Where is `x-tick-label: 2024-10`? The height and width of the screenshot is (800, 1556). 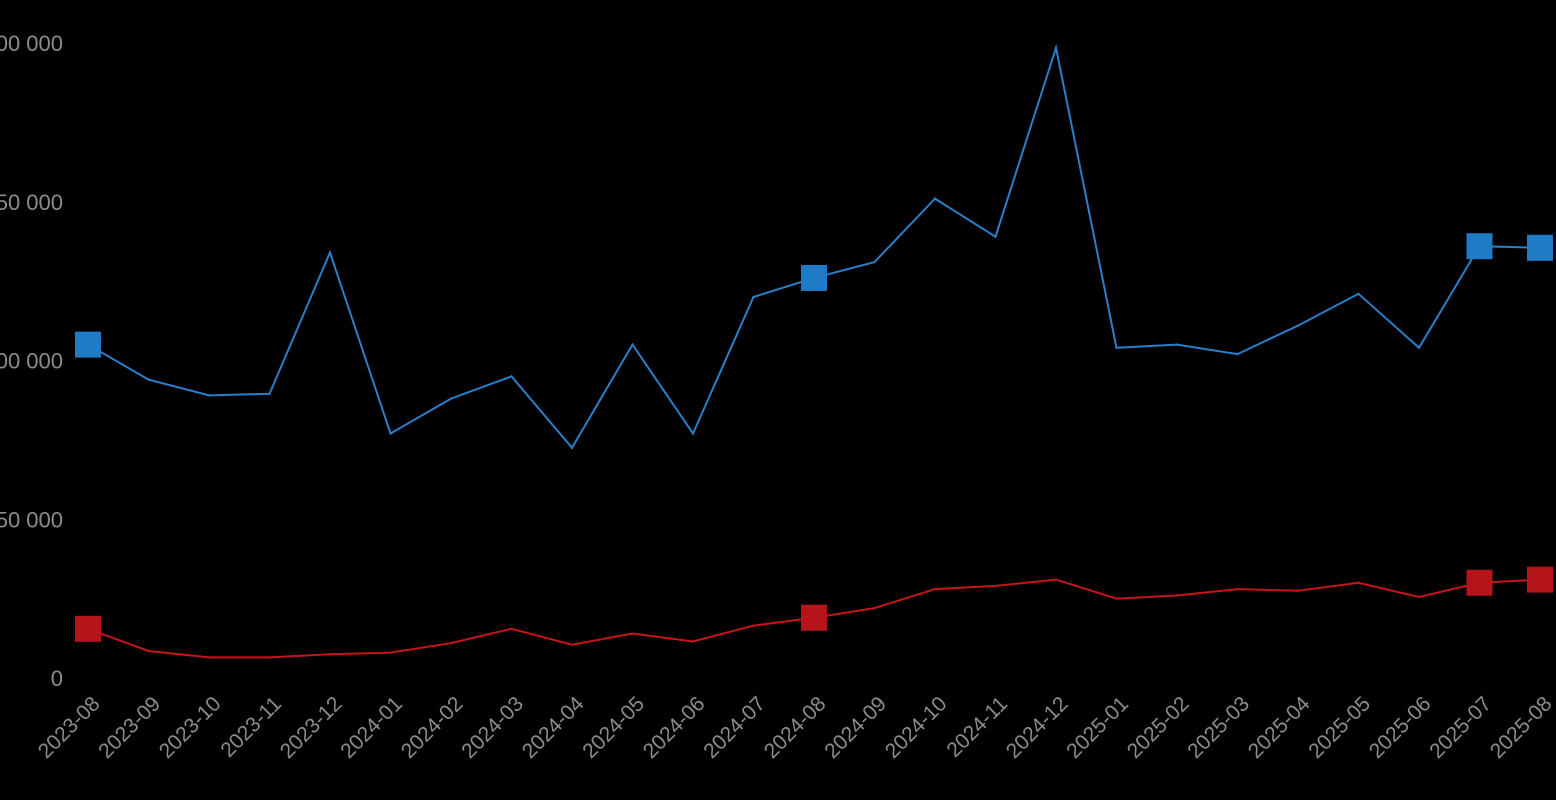 x-tick-label: 2024-10 is located at coordinates (916, 727).